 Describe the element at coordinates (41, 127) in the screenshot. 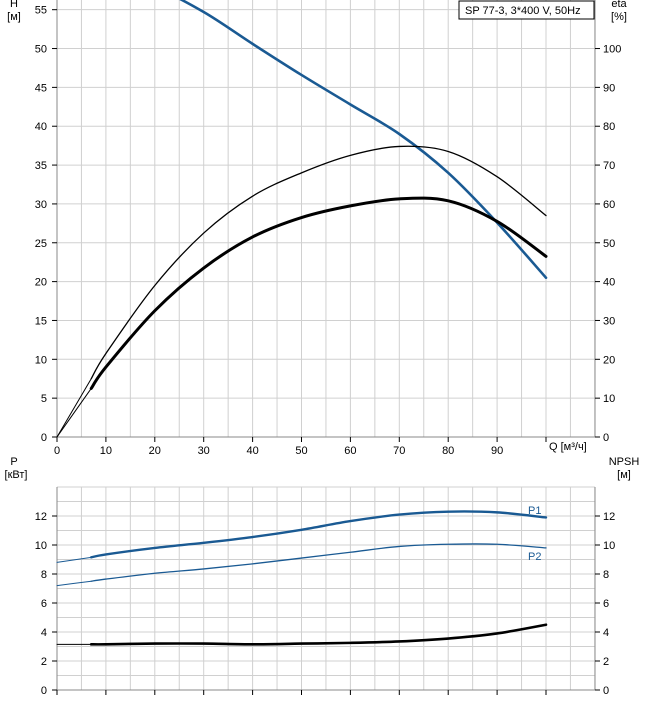

I see `left-tick-label: 40` at that location.